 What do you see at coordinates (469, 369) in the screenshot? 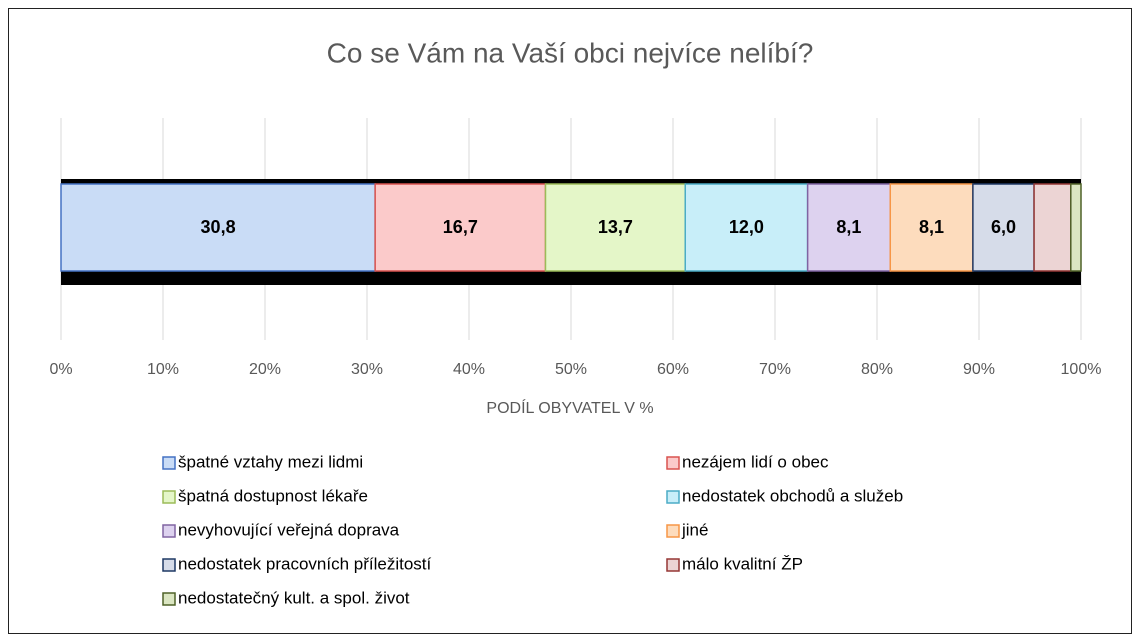
I see `x-tick-label: 40%` at bounding box center [469, 369].